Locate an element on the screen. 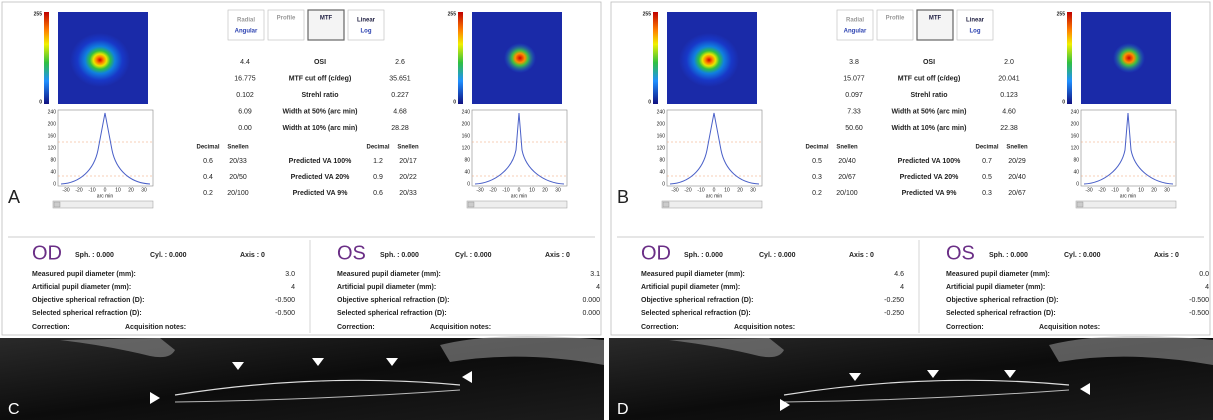 This screenshot has height=420, width=1213. x-tick-label: 30 is located at coordinates (144, 190).